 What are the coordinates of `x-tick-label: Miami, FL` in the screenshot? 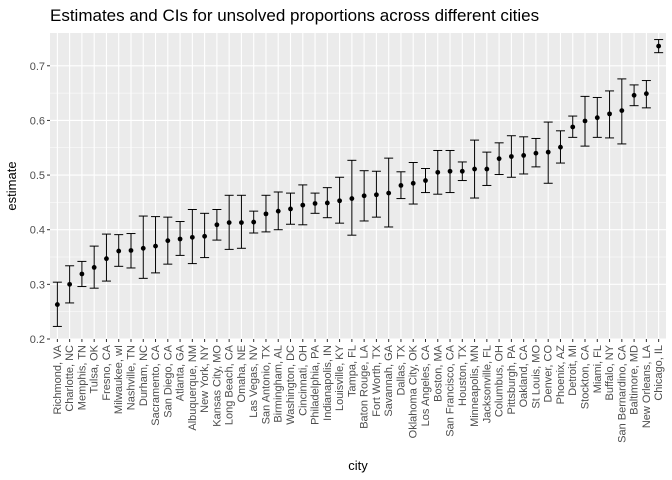 It's located at (598, 369).